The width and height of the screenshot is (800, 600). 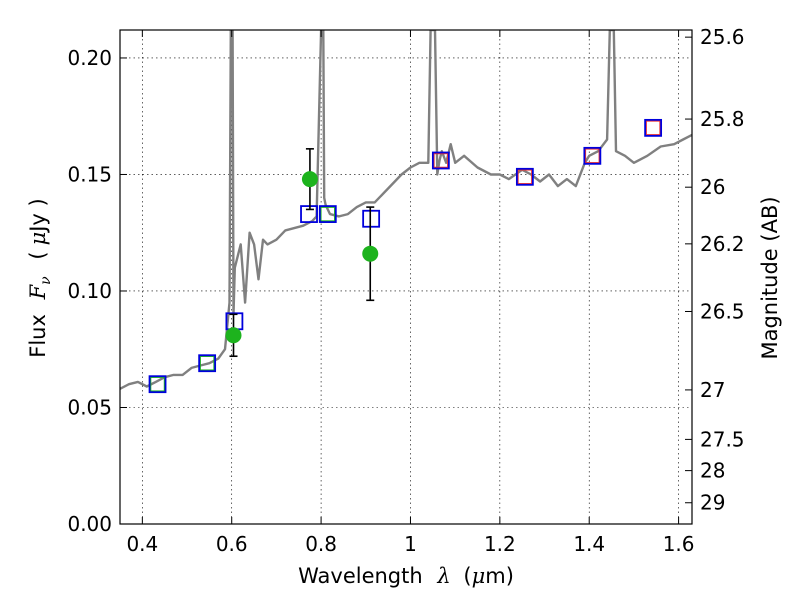 What do you see at coordinates (360, 576) in the screenshot?
I see `x-axis-title-text: Wavelength` at bounding box center [360, 576].